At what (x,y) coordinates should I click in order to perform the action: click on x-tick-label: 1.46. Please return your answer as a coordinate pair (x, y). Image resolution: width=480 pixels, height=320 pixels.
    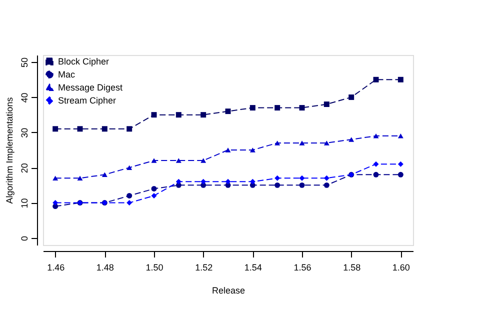
    Looking at the image, I should click on (56, 267).